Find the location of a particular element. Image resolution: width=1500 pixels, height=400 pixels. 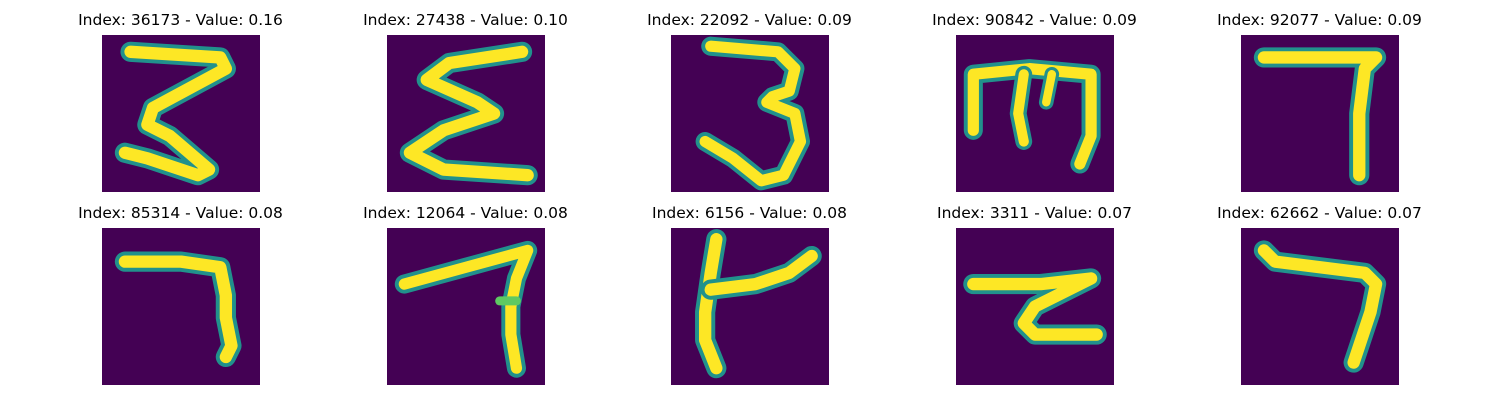

four-shape-glyph is located at coordinates (466, 309).